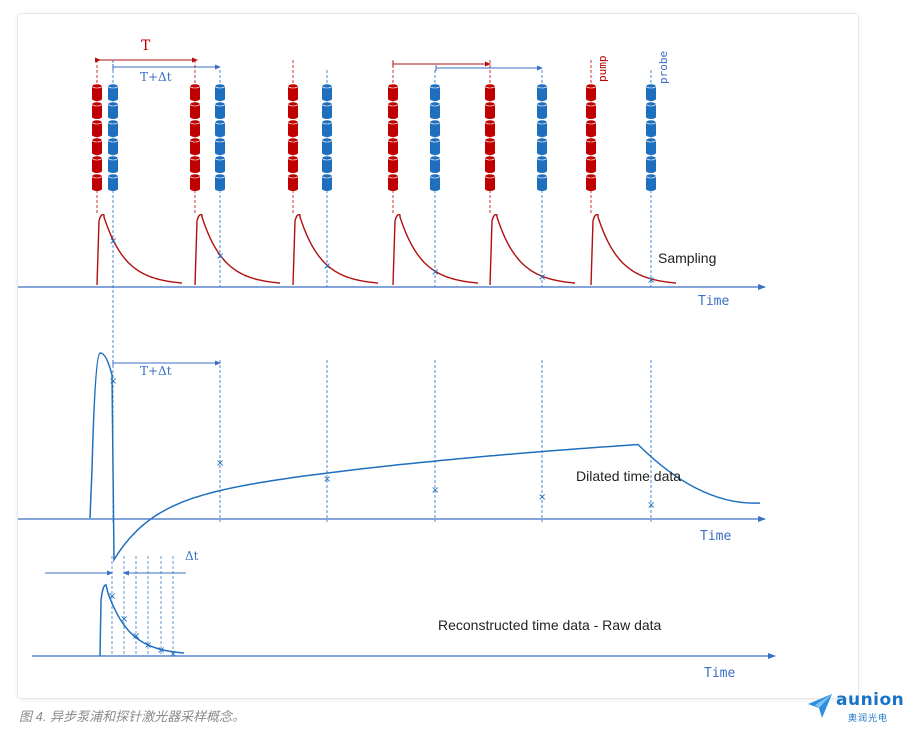 This screenshot has height=732, width=915. I want to click on sampling-label: Sampling, so click(687, 258).